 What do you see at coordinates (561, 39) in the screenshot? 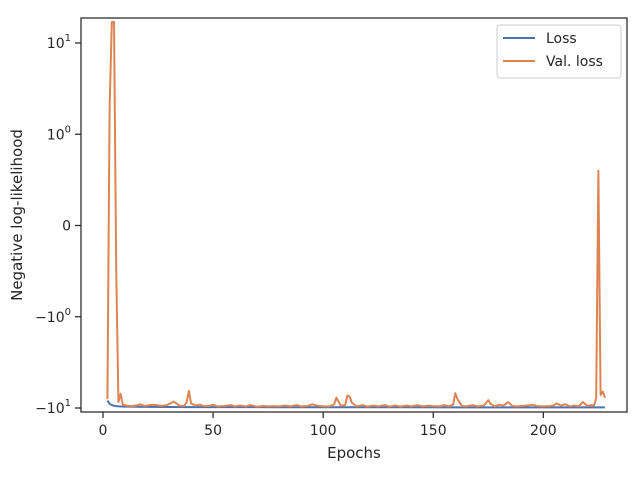
I see `legend-label-loss: Loss` at bounding box center [561, 39].